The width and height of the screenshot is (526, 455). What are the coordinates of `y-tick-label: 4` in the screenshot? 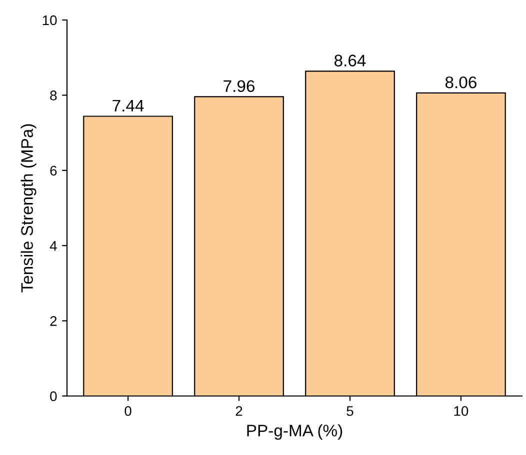 It's located at (53, 246).